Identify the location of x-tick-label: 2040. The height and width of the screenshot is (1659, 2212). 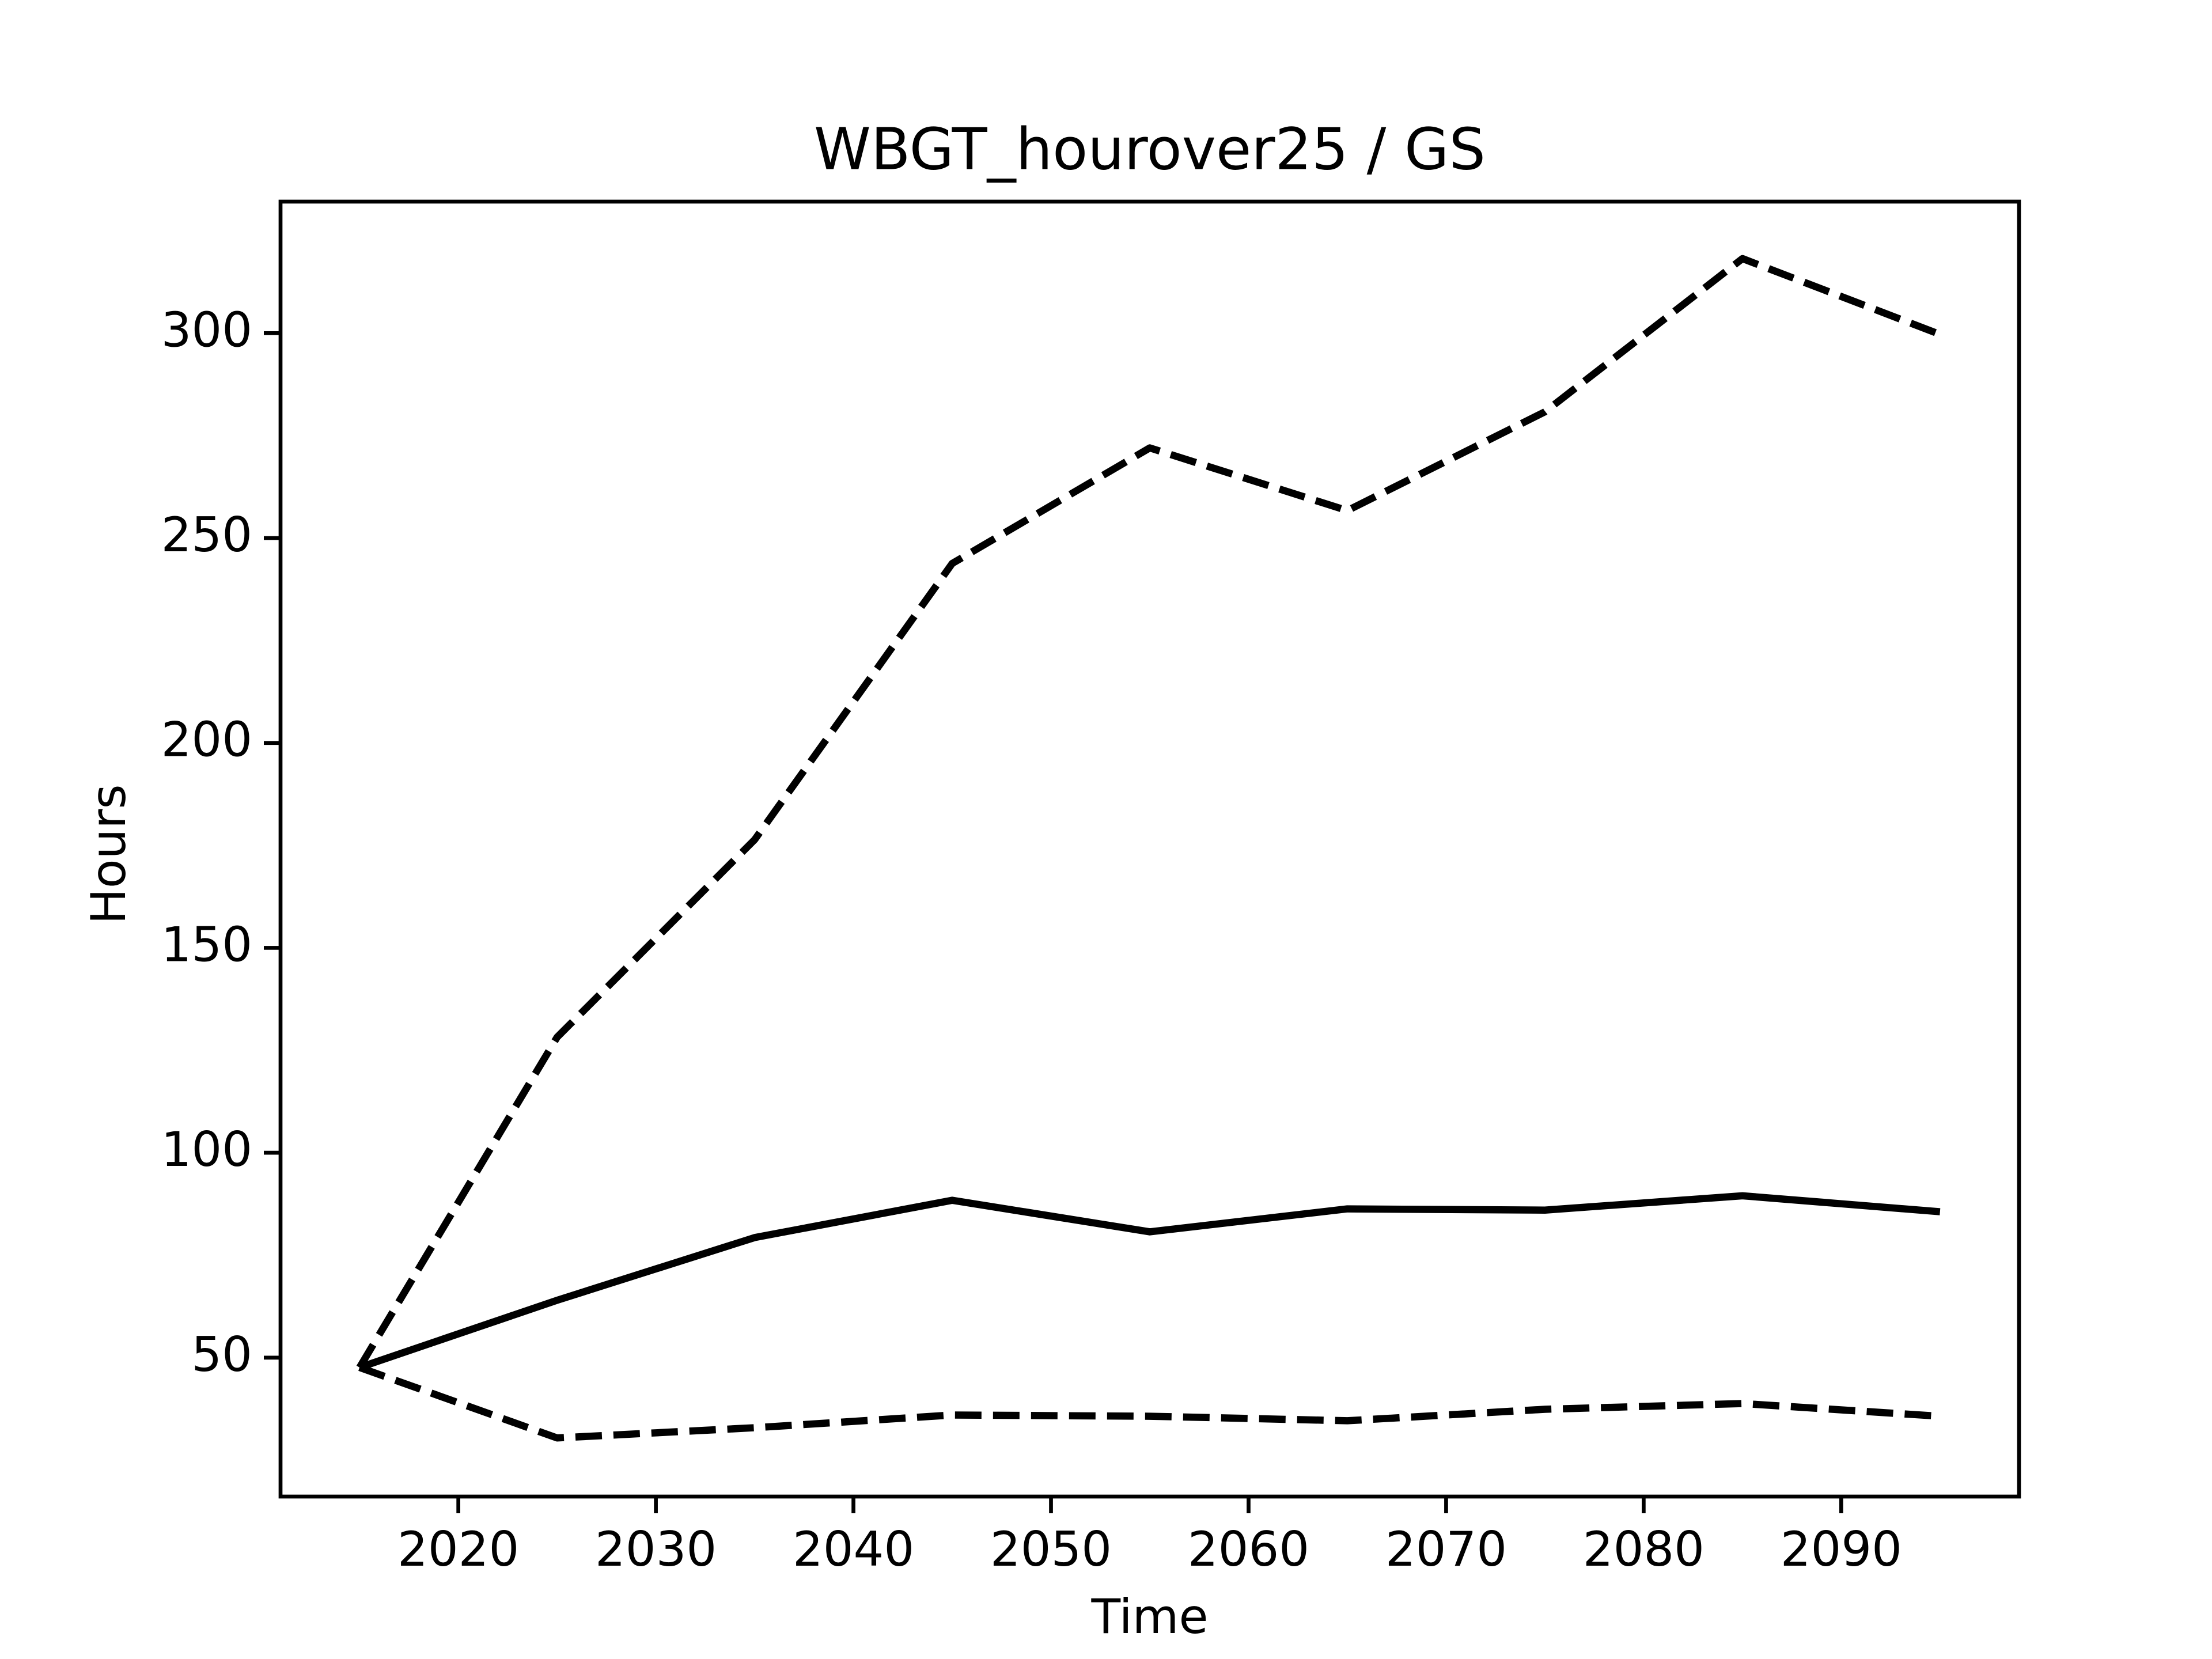
(853, 1549).